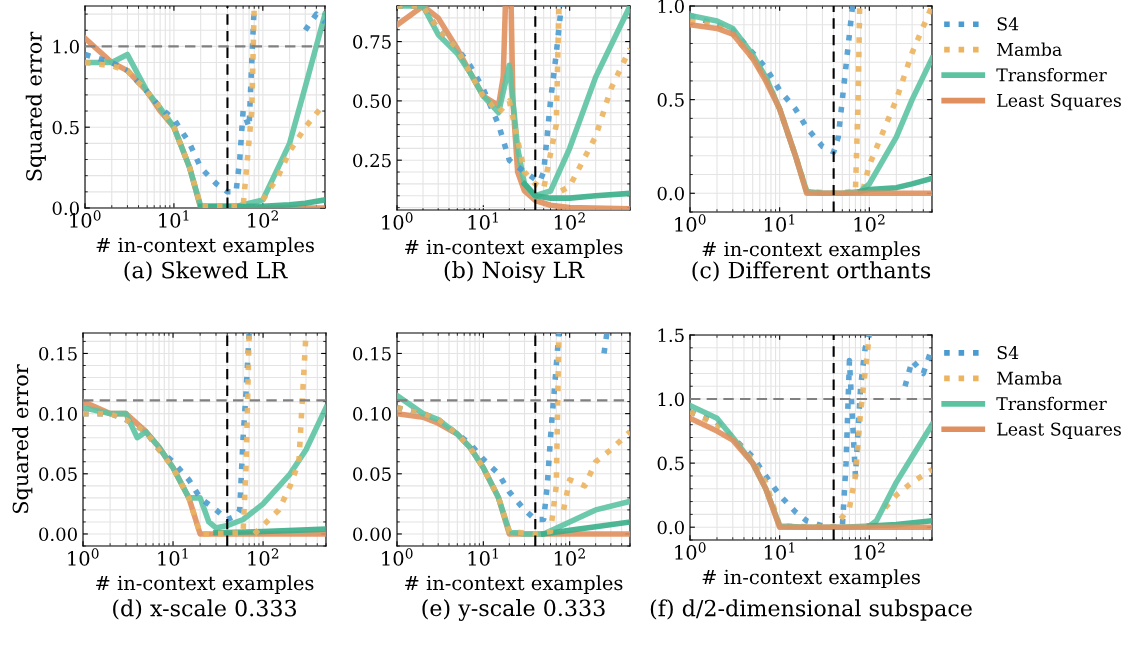  Describe the element at coordinates (671, 335) in the screenshot. I see `y-tick-label: 1.5` at that location.